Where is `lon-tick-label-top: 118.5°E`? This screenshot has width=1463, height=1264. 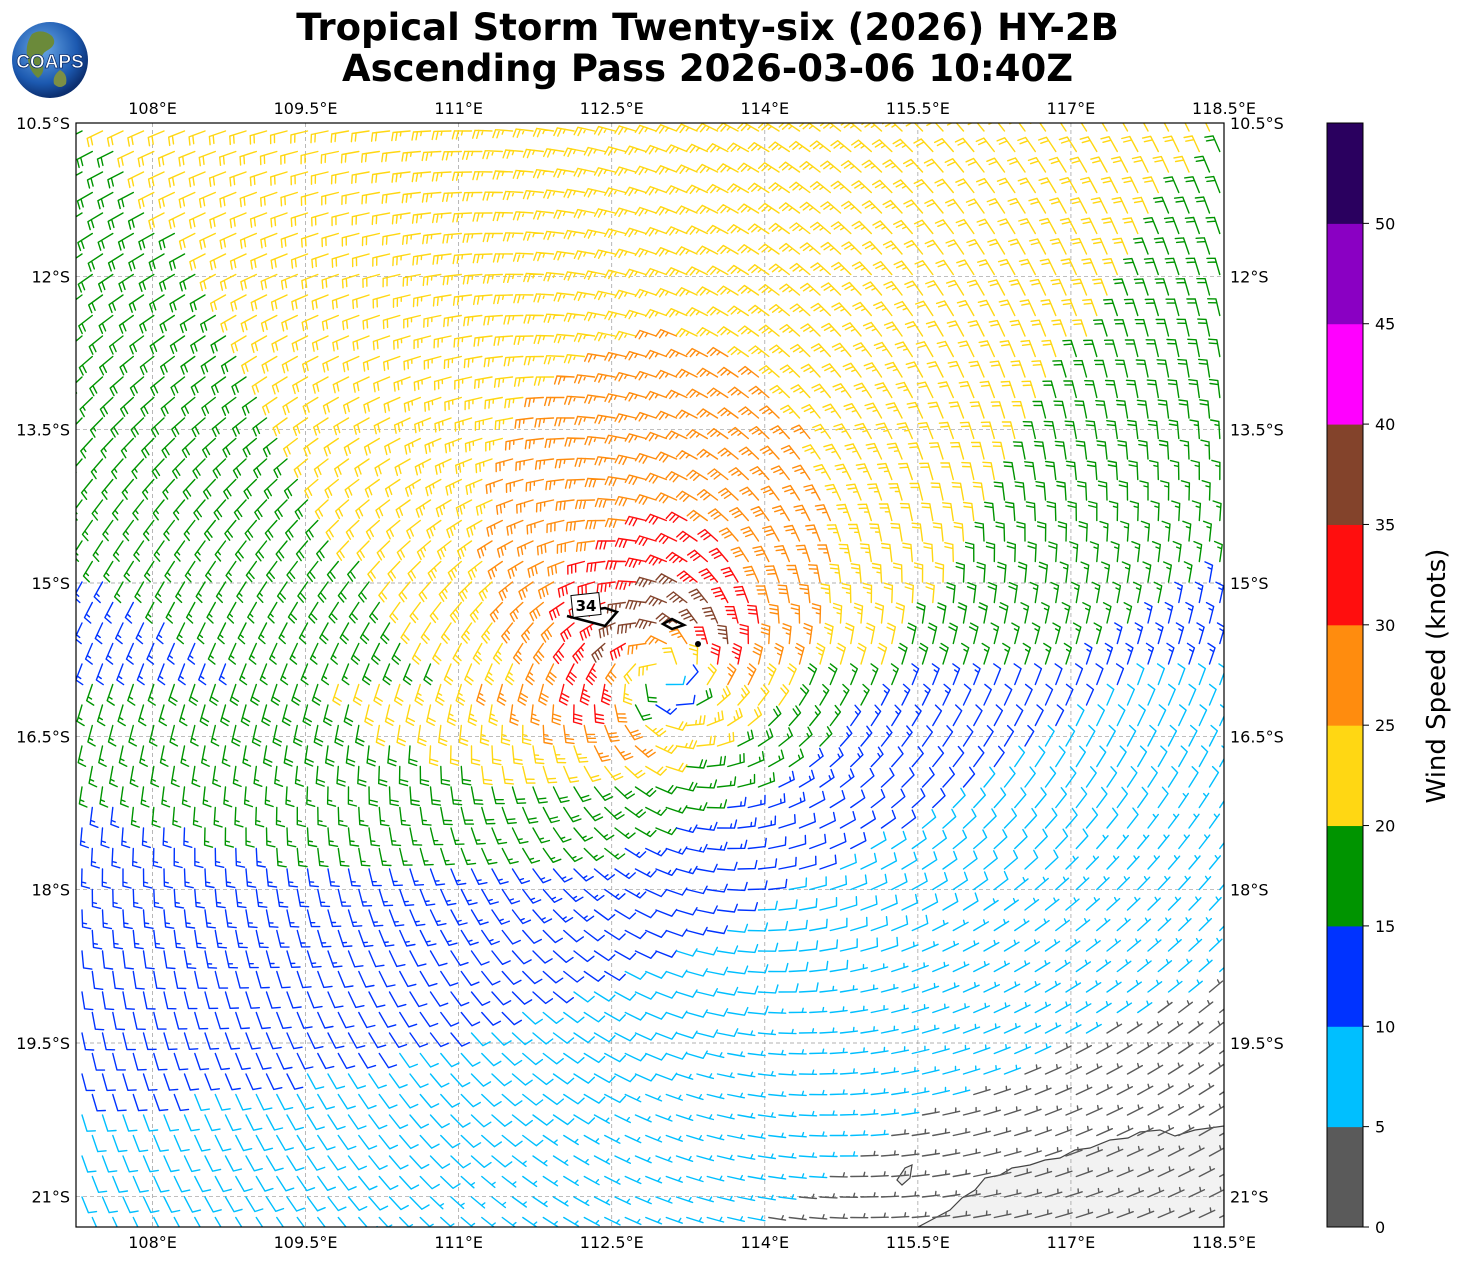
lon-tick-label-top: 118.5°E is located at coordinates (1224, 108).